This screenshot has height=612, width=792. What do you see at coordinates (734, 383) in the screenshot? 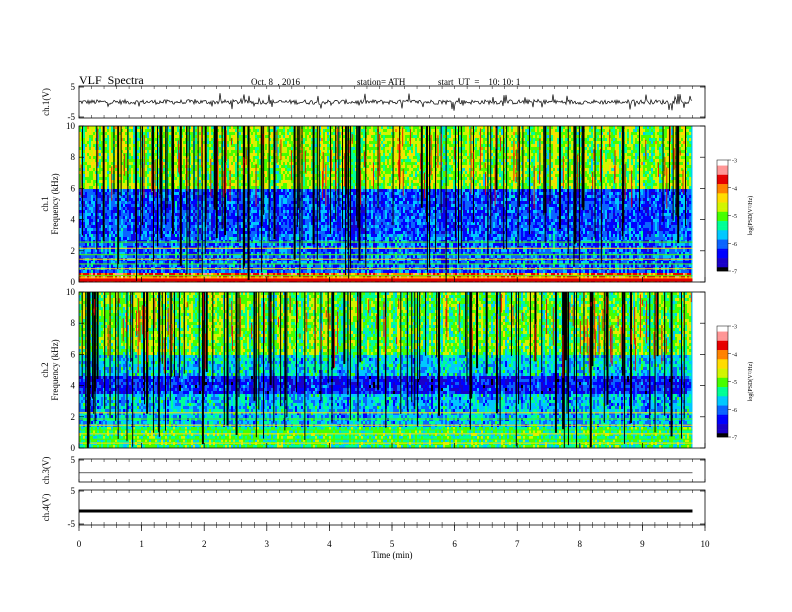
I see `ch2_spectrogram-colorbar-tick: -5` at bounding box center [734, 383].